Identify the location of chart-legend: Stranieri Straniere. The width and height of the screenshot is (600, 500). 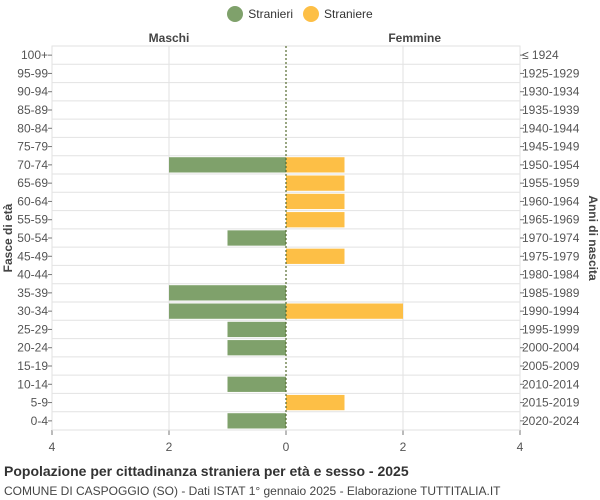
(300, 14).